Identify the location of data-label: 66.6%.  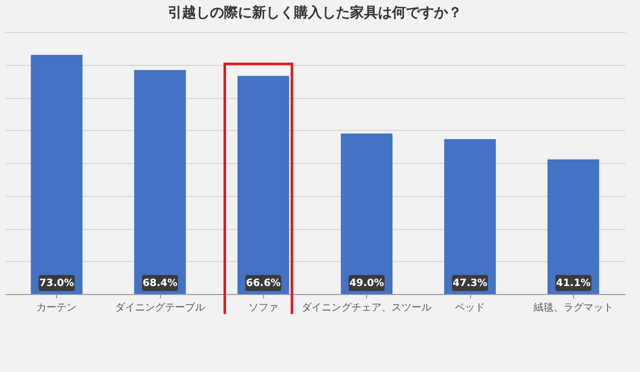
(263, 283).